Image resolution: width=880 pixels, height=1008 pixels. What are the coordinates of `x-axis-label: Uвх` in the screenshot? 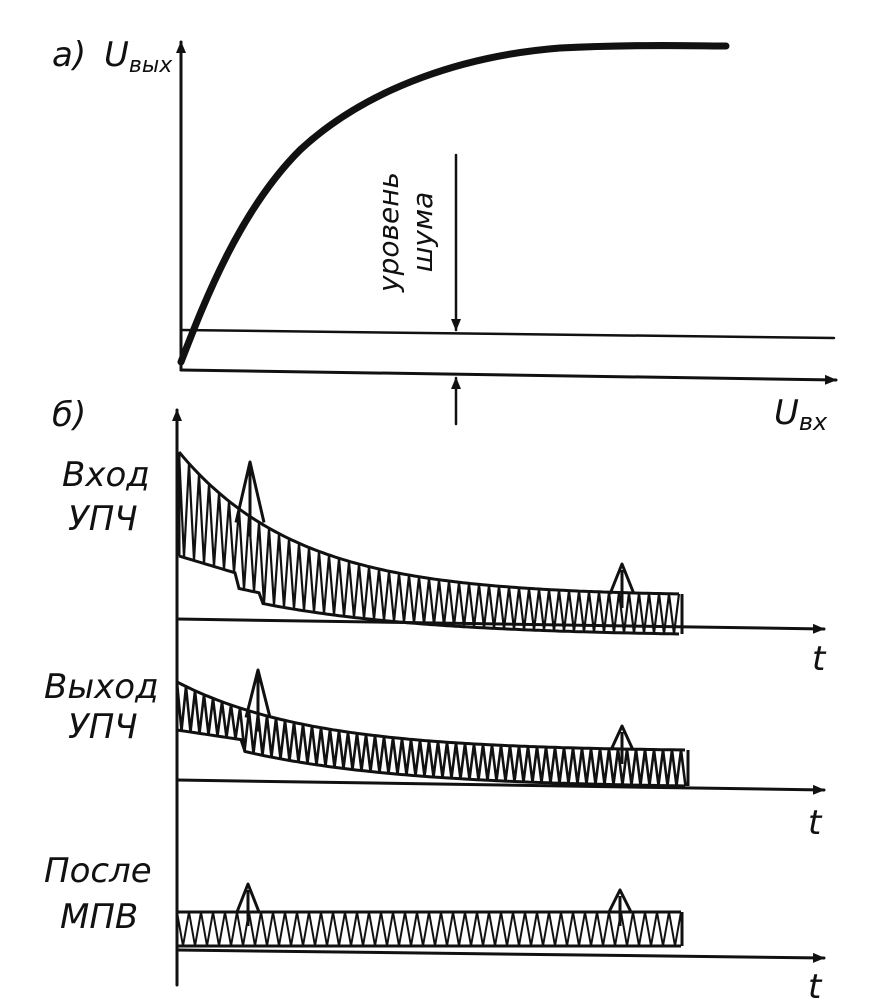 It's located at (801, 414).